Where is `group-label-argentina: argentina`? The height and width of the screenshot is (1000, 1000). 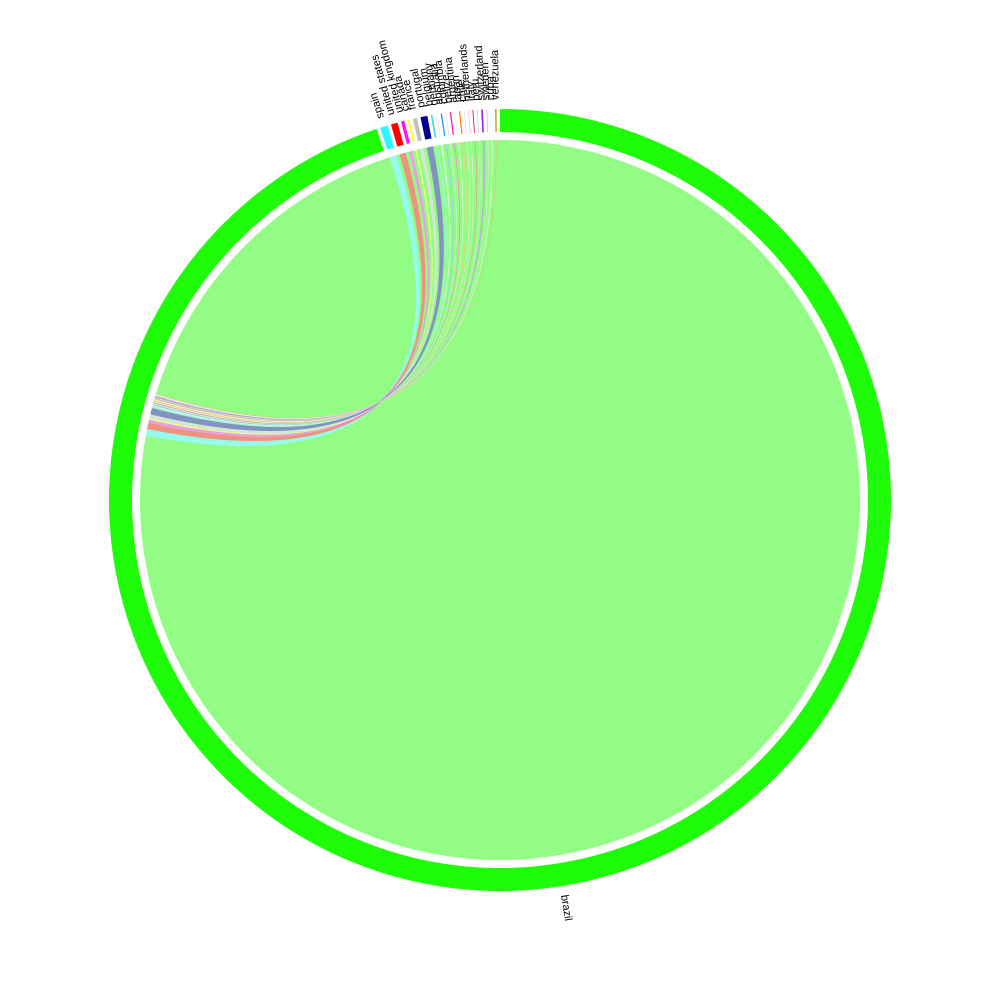
group-label-argentina: argentina is located at coordinates (451, 80).